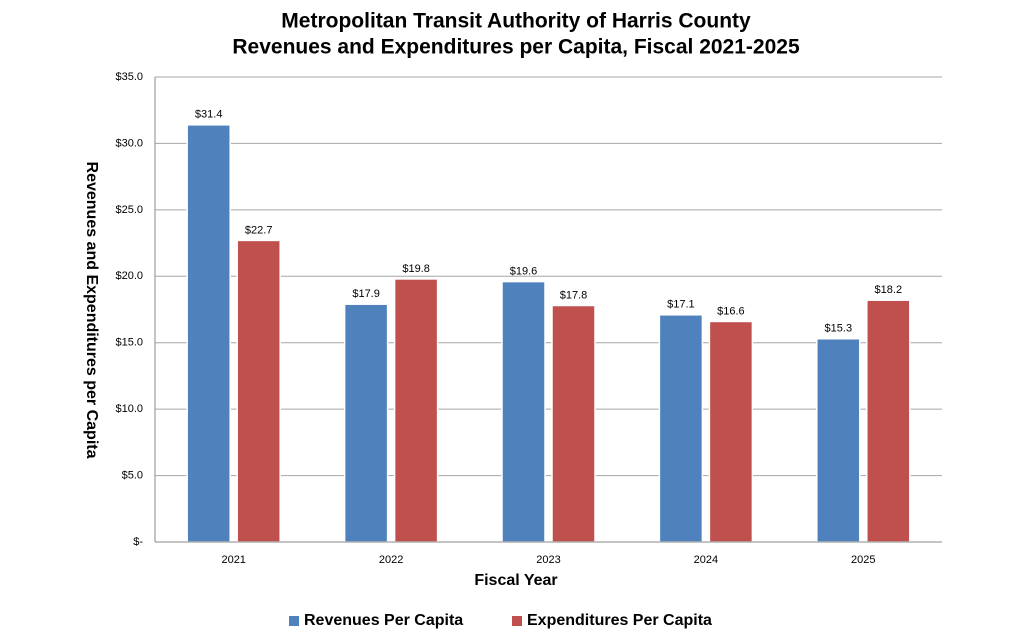 The width and height of the screenshot is (1032, 640). Describe the element at coordinates (132, 475) in the screenshot. I see `y-tick-label: $5.0` at that location.